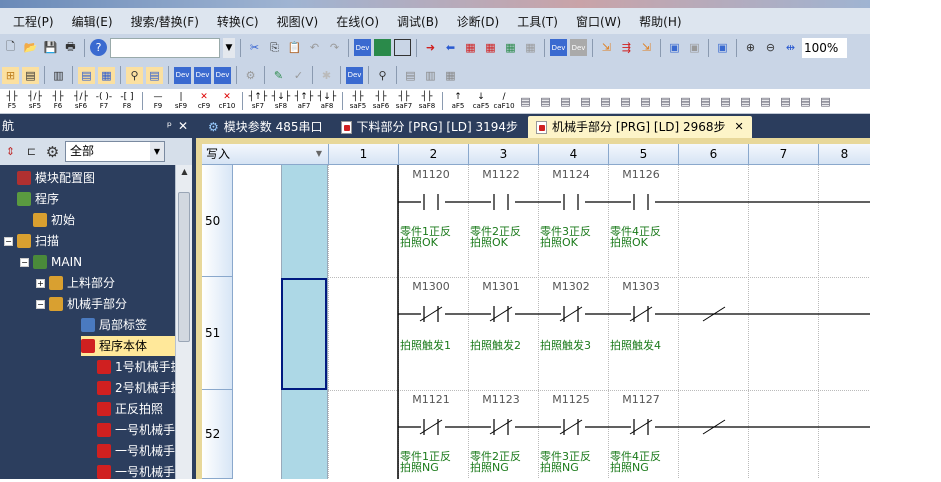 This screenshot has width=941, height=482. Describe the element at coordinates (430, 75) in the screenshot. I see `layout-icon-2: ▥` at that location.